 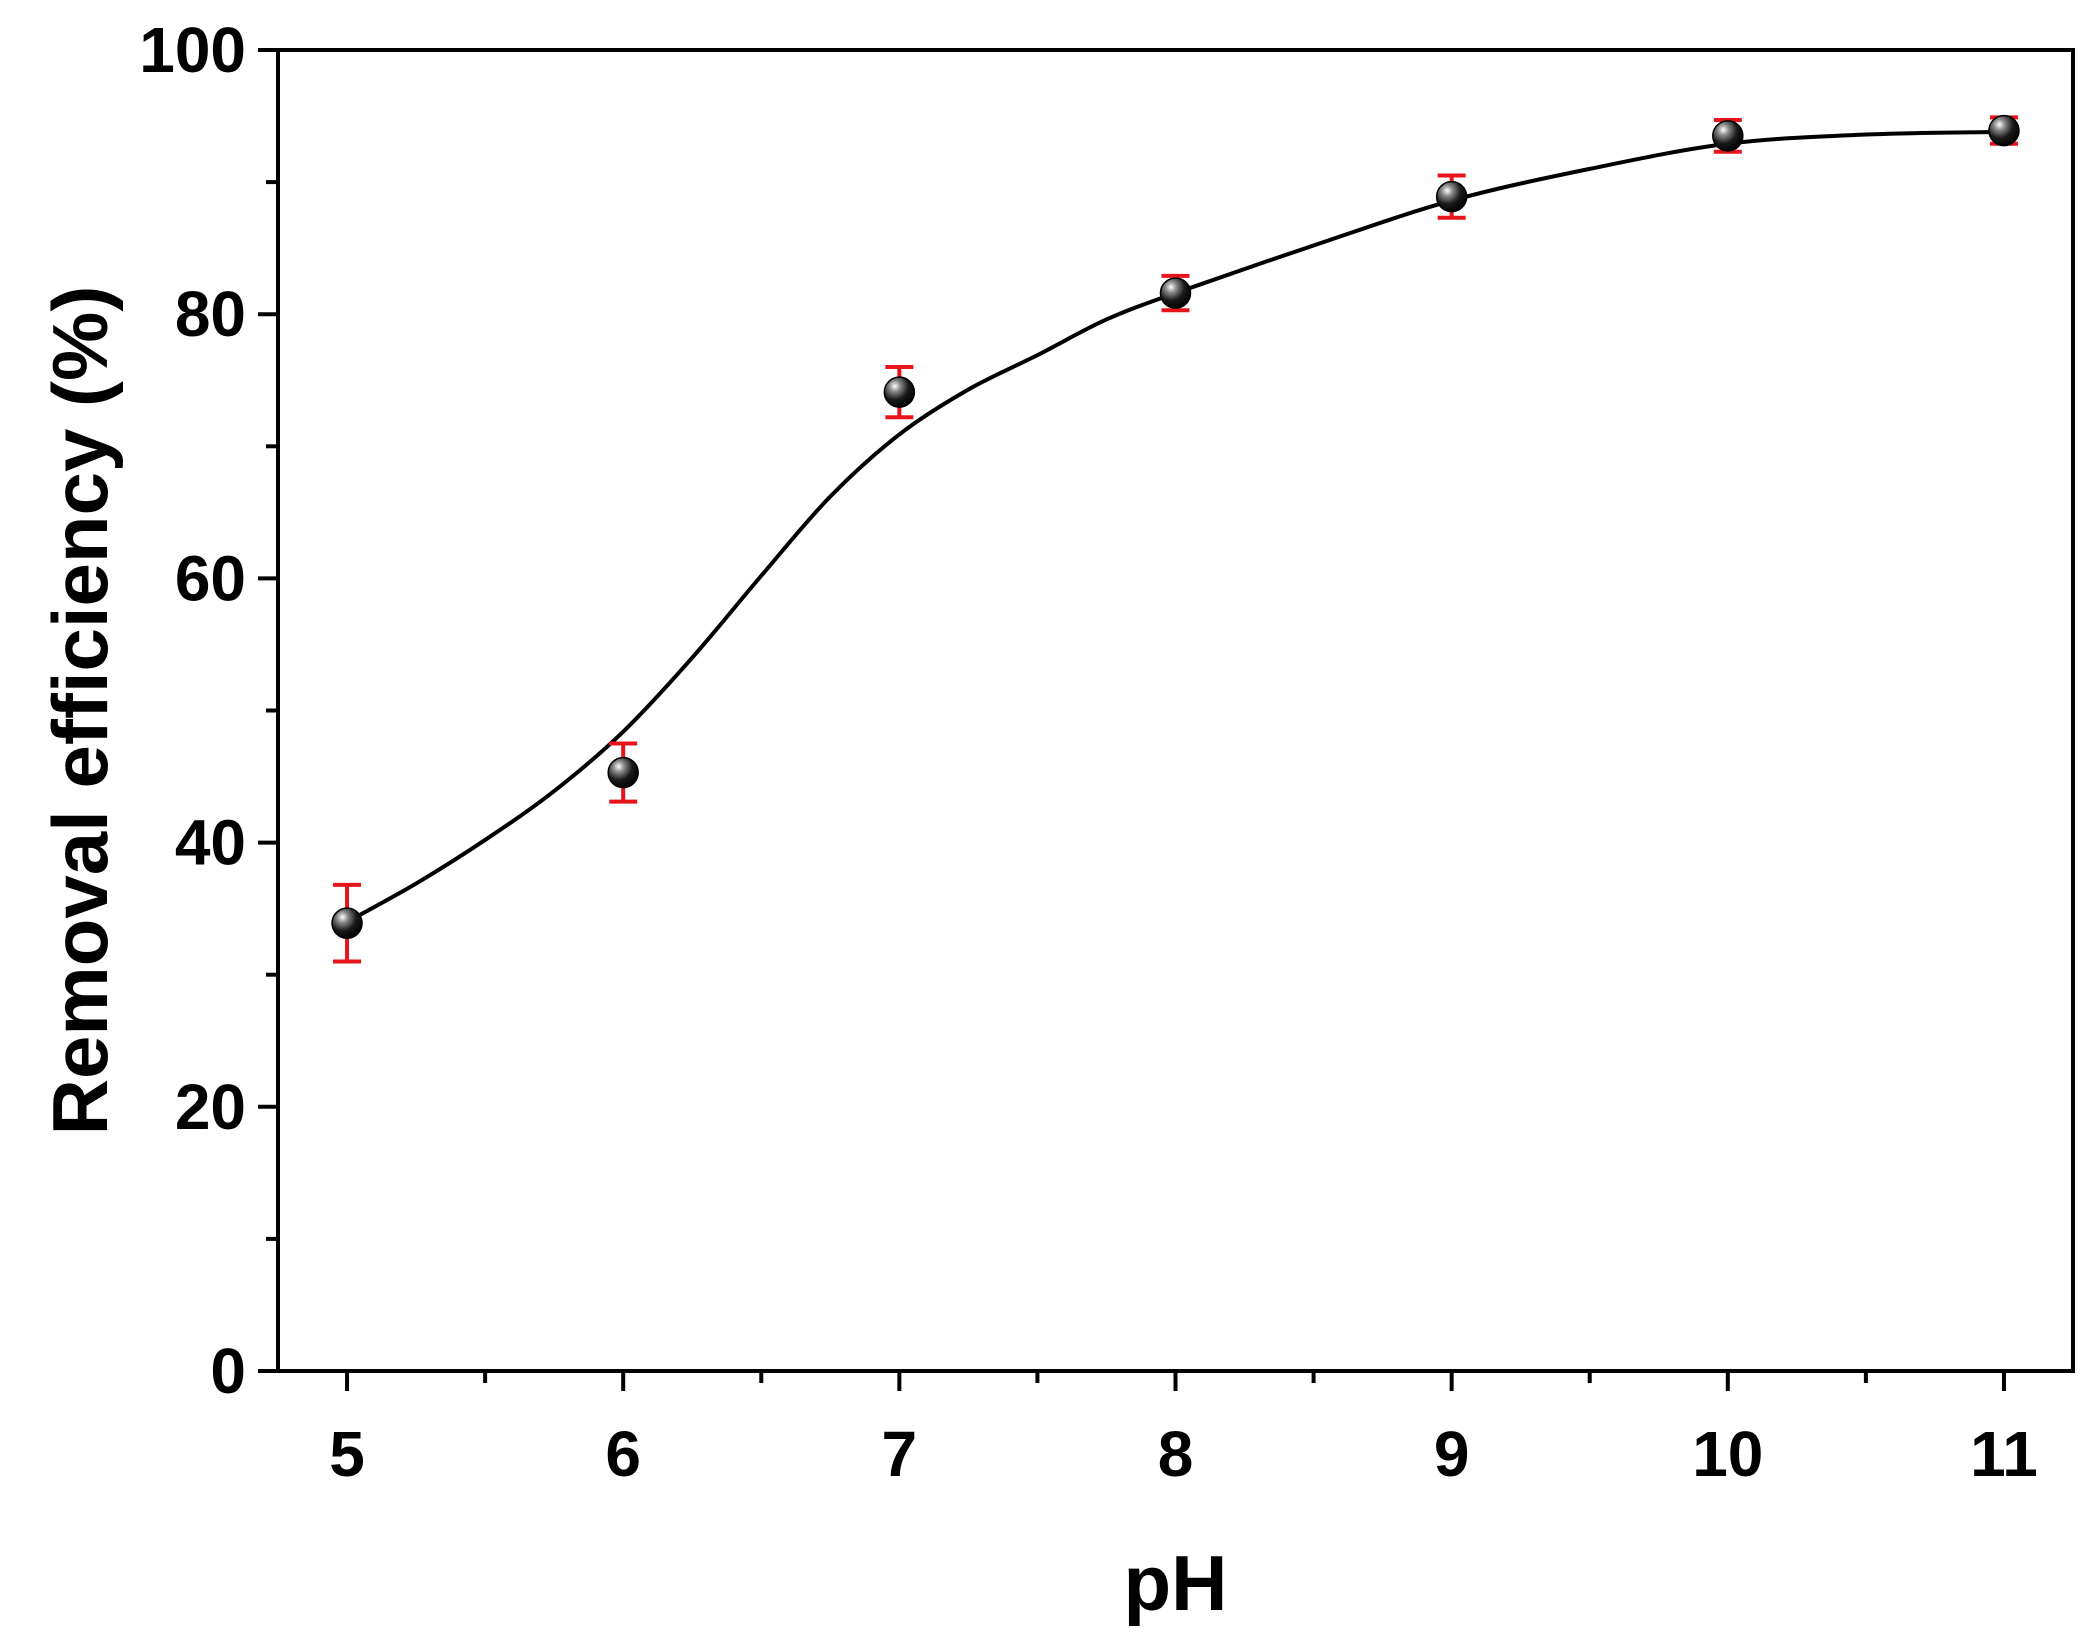 I want to click on y-tick-label-100: 100, so click(x=192, y=50).